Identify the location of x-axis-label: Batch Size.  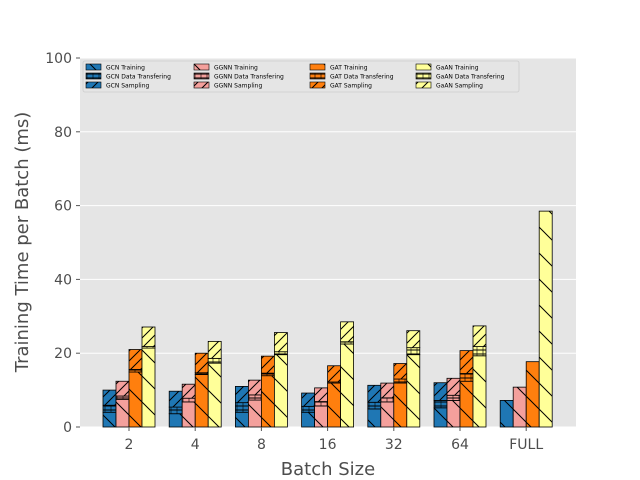
(328, 469).